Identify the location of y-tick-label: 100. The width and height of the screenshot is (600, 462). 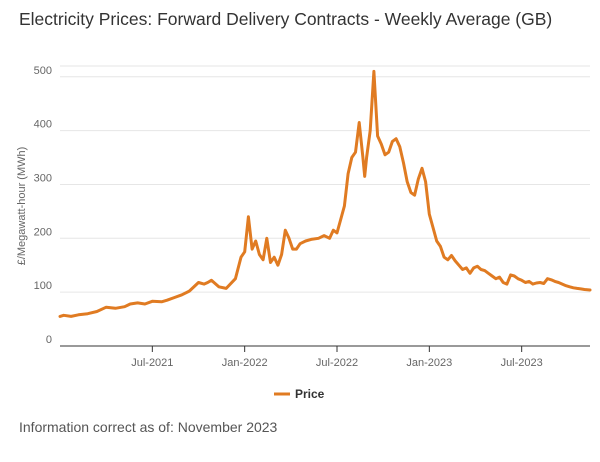
(43, 286).